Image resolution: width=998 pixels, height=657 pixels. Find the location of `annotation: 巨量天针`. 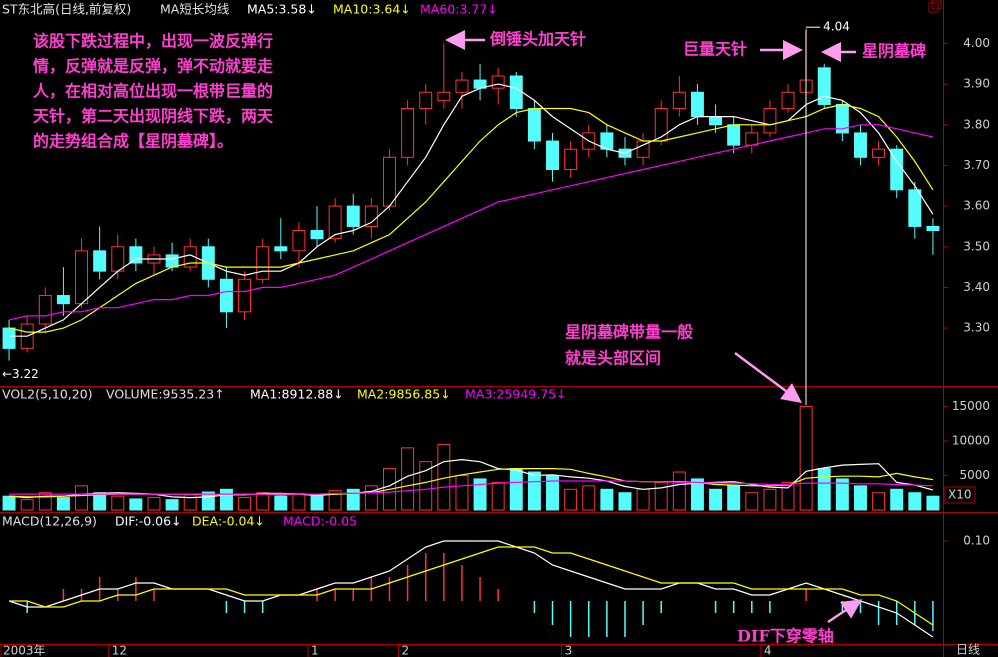

annotation: 巨量天针 is located at coordinates (715, 49).